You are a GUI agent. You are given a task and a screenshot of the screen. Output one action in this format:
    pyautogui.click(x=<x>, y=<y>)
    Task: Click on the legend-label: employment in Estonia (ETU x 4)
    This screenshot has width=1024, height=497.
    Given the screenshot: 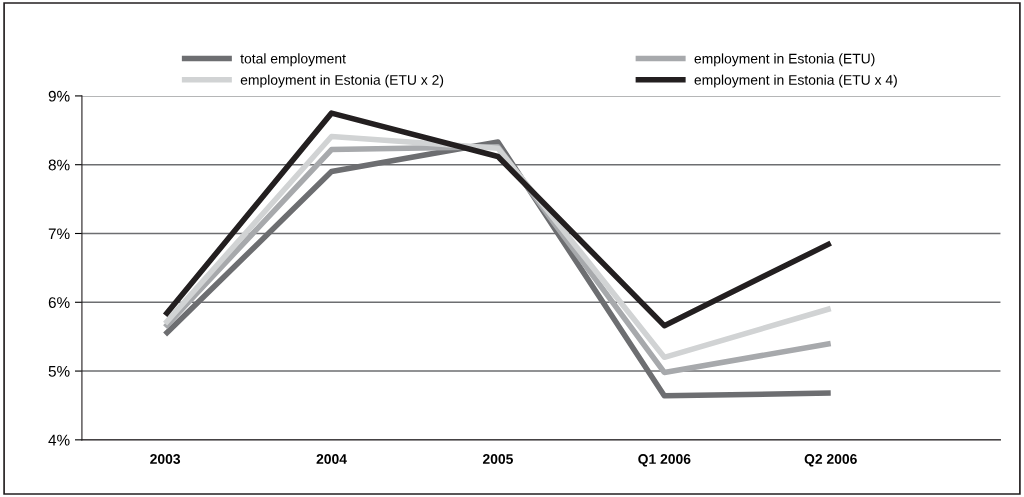 What is the action you would take?
    pyautogui.click(x=795, y=81)
    